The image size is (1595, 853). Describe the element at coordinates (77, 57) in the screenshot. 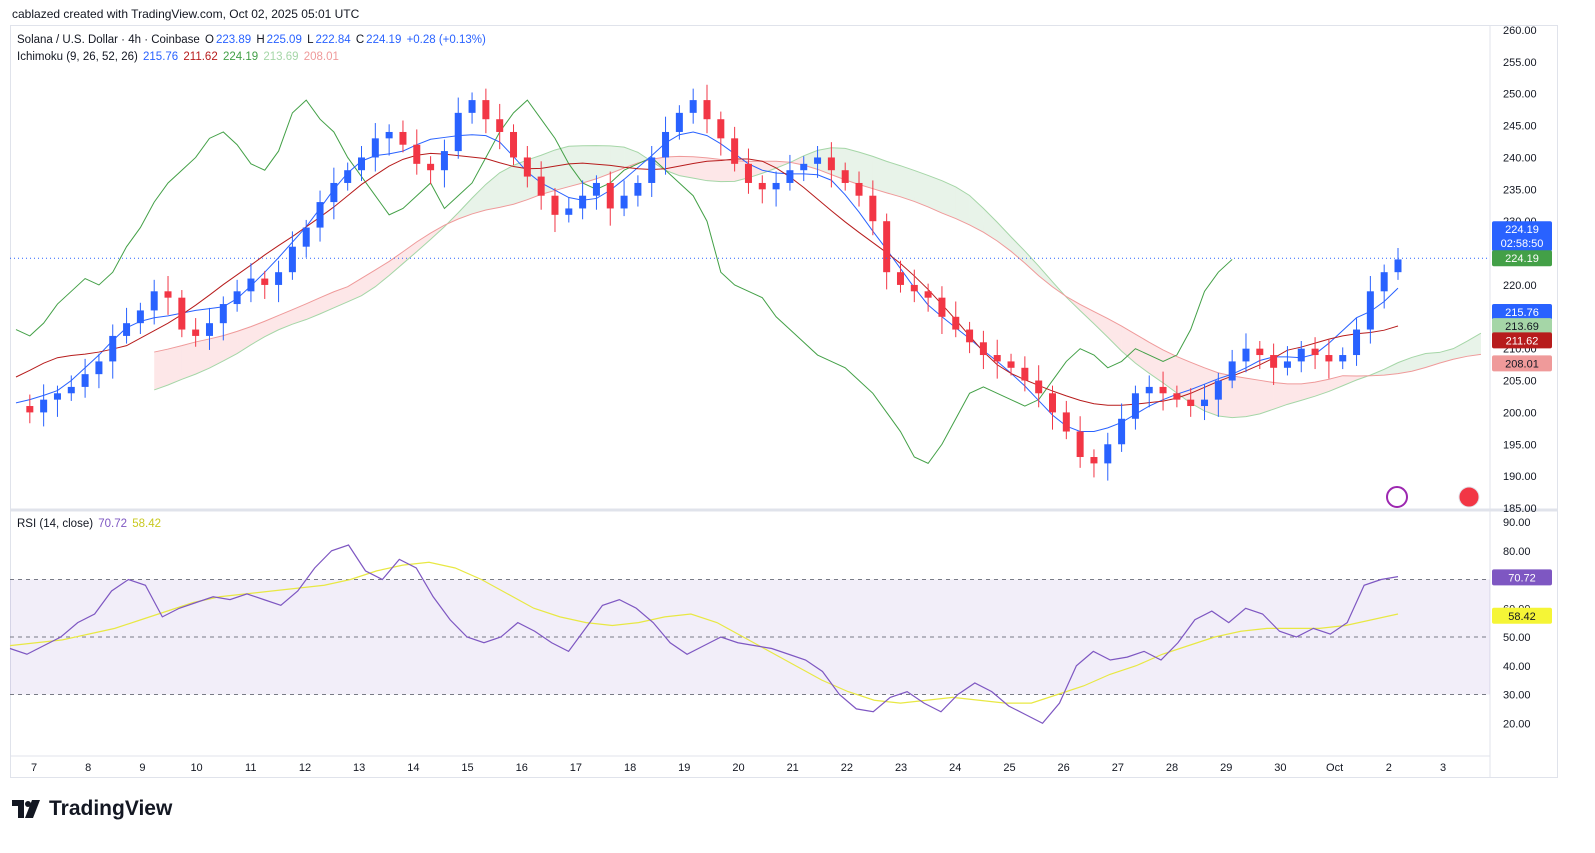

I see `ichimoku-label: Ichimoku (9, 26, 52, 26)` at that location.